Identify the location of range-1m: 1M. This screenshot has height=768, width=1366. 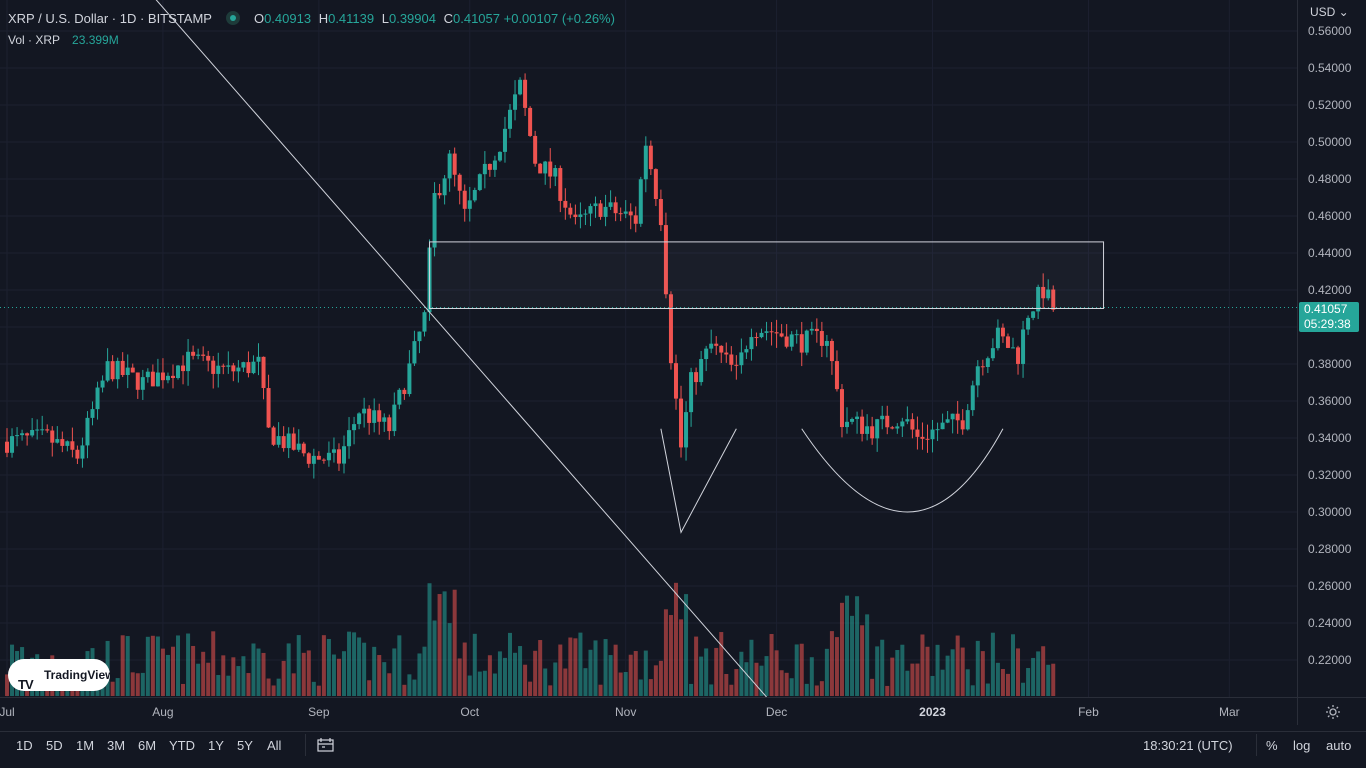
(85, 745).